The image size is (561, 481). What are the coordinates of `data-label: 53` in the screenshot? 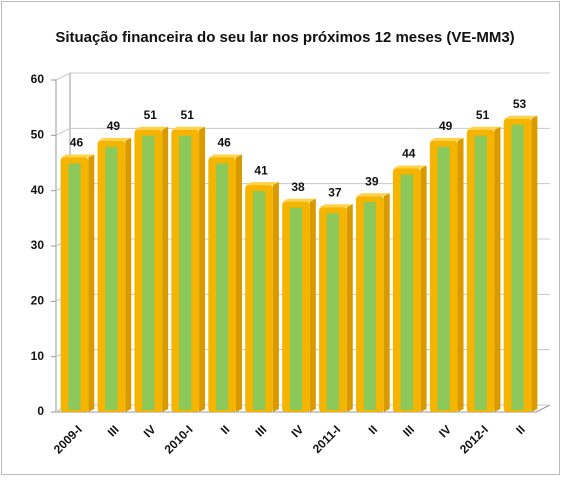 It's located at (520, 104).